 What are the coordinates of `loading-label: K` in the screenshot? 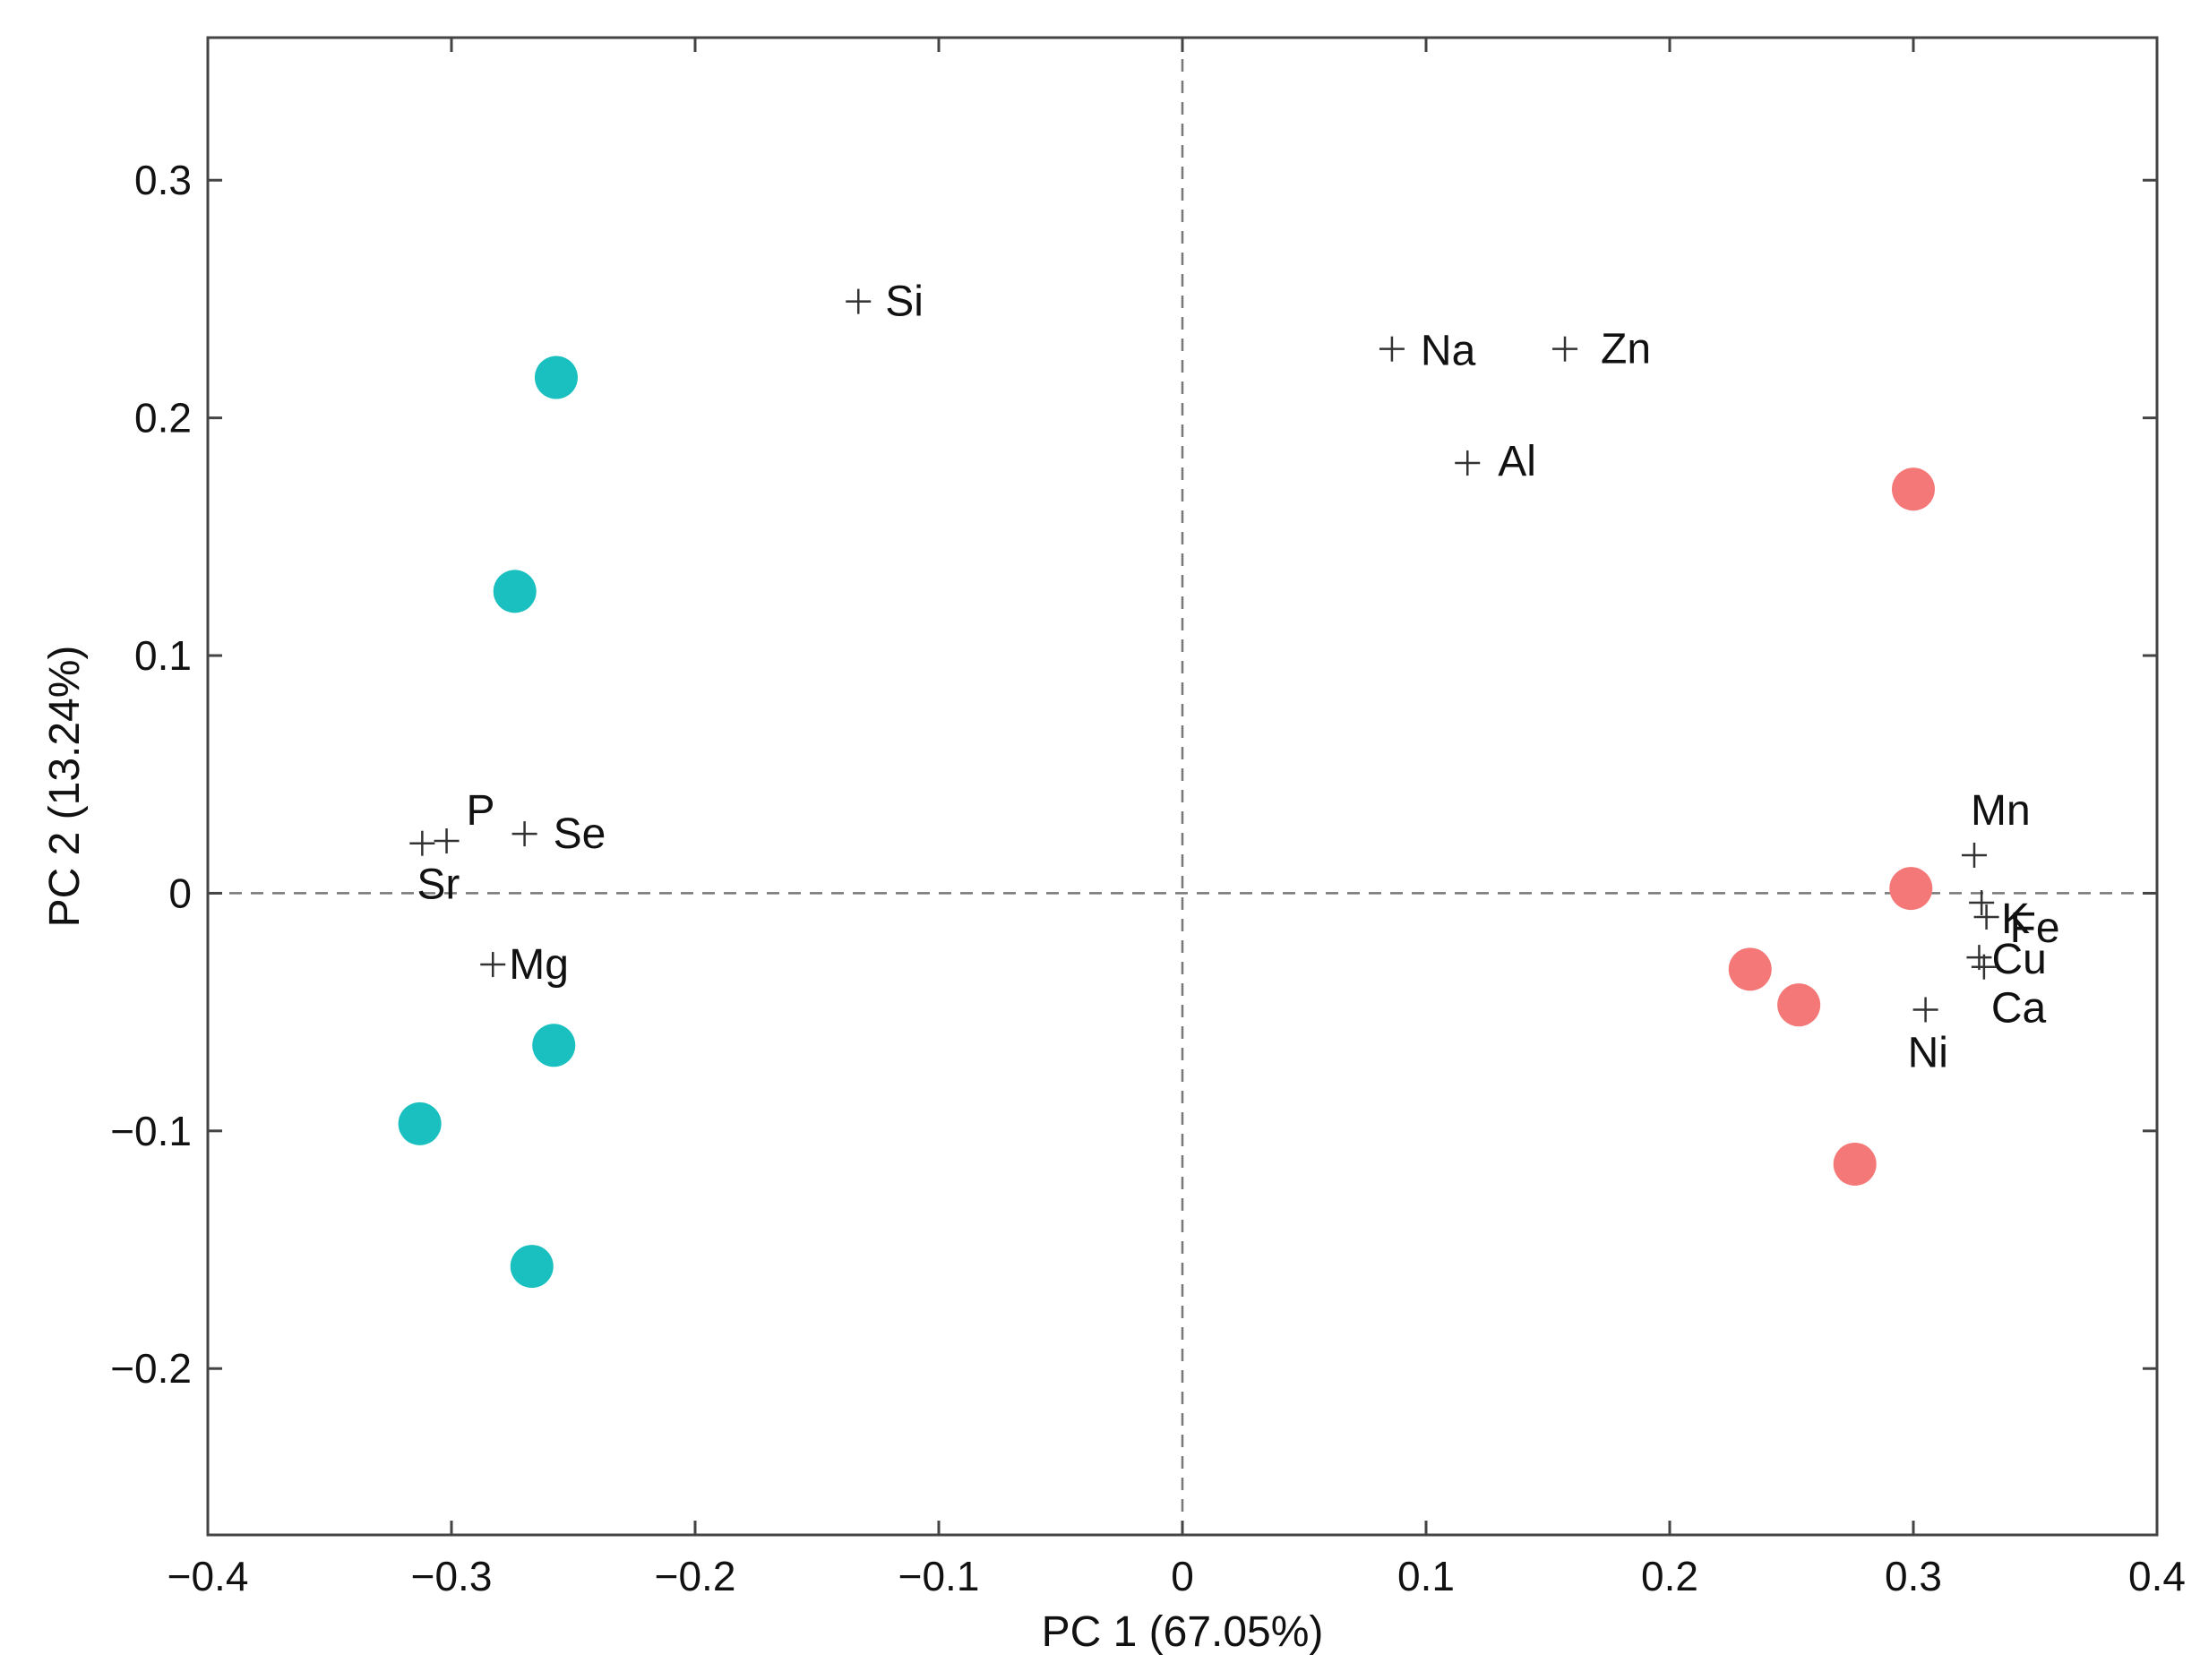 It's located at (2015, 920).